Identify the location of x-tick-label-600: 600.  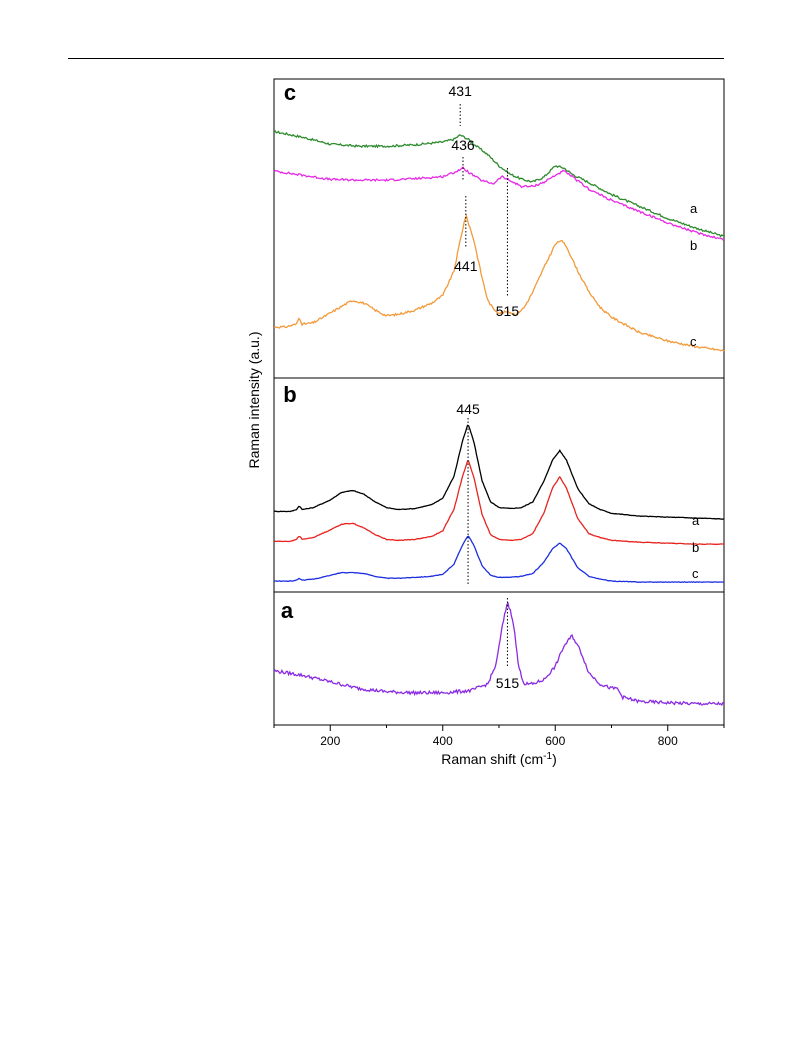
(555, 741).